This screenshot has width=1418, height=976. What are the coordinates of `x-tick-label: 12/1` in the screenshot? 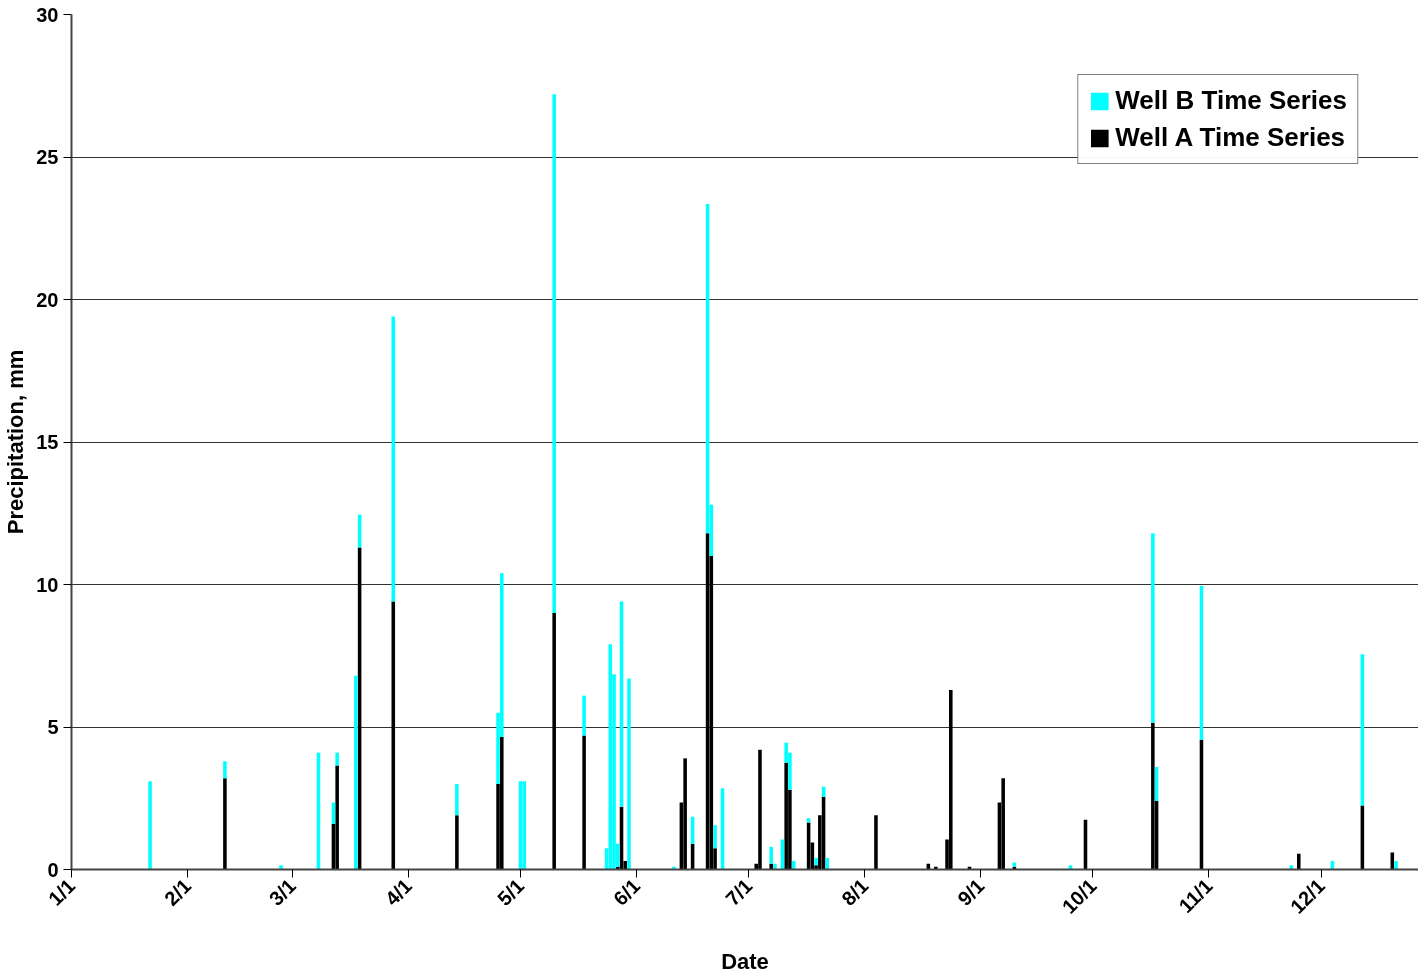 It's located at (1307, 896).